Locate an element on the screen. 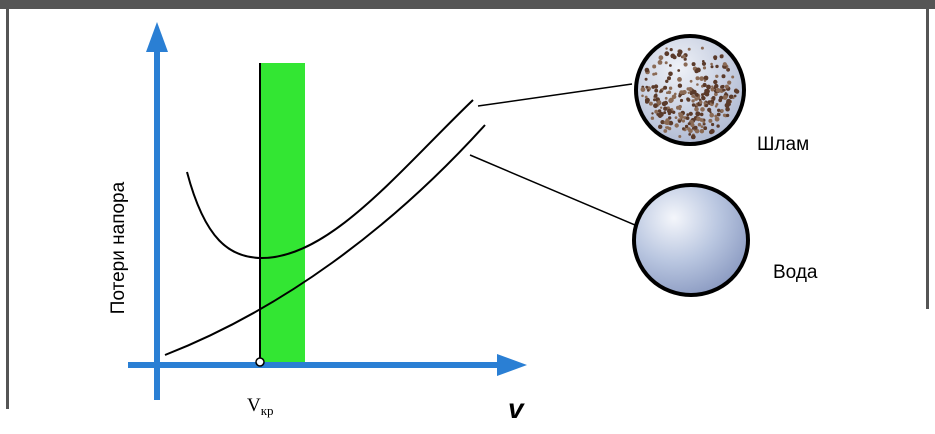  water-label: Вода is located at coordinates (795, 272).